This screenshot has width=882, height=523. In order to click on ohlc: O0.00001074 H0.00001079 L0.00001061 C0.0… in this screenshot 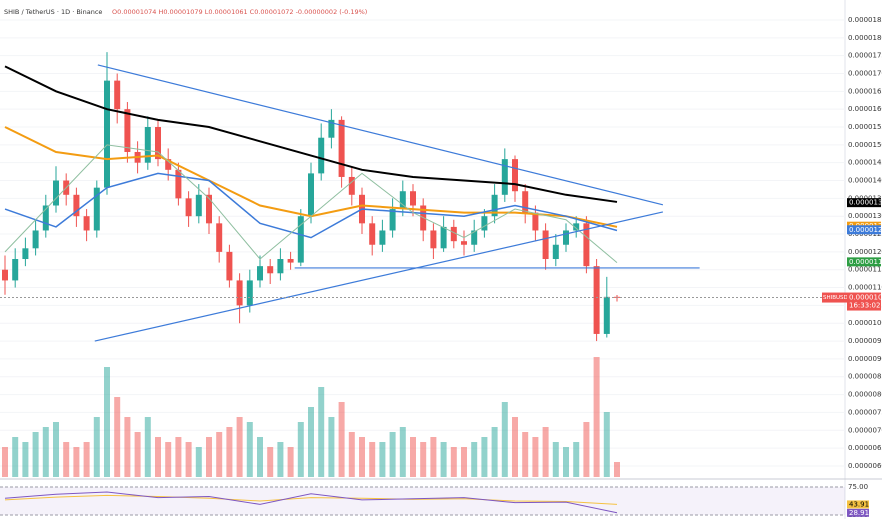, I will do `click(239, 12)`.